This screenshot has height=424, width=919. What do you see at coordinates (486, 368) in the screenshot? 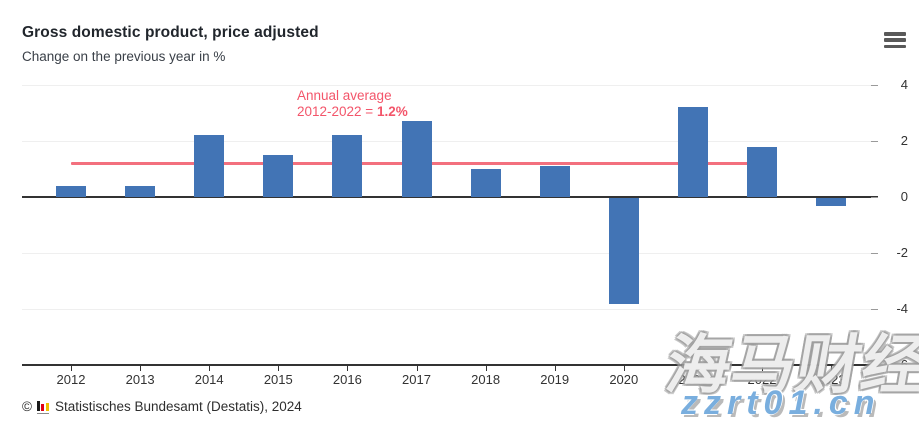
I see `x-axis-tick-2018` at bounding box center [486, 368].